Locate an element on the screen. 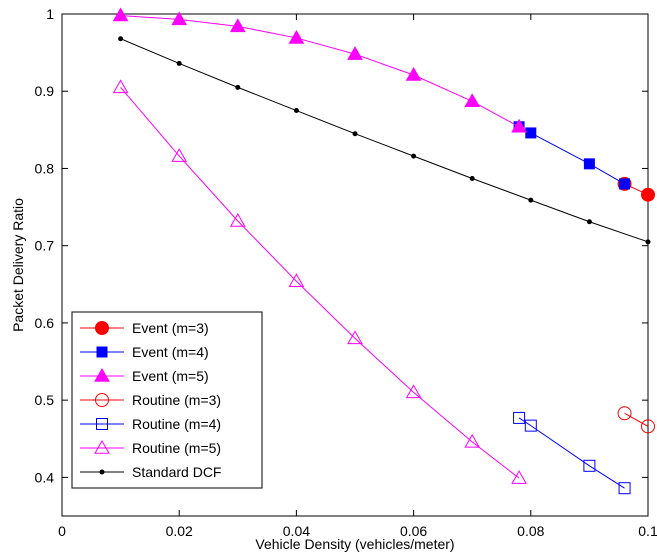 The image size is (657, 554). x-tick-label: 0.1 is located at coordinates (647, 531).